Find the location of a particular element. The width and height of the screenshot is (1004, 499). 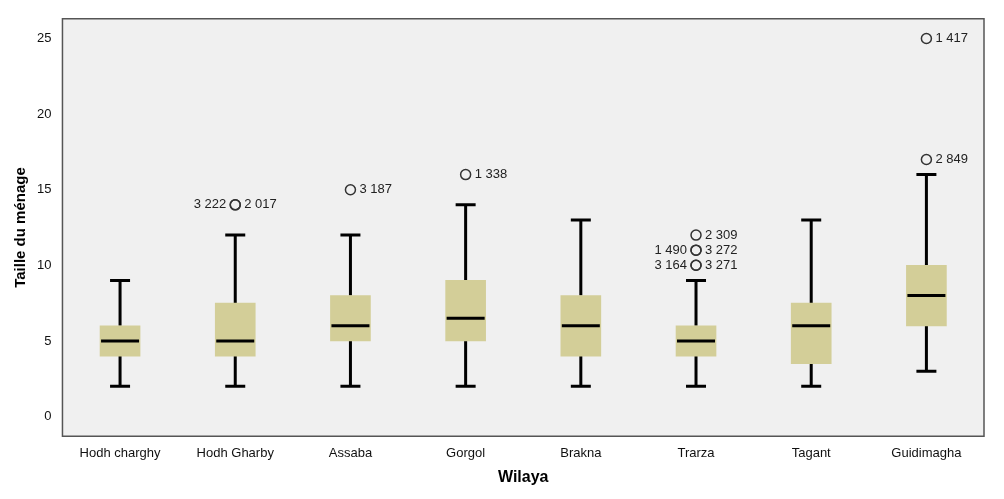

x-tick-label: Gorgol is located at coordinates (466, 452).